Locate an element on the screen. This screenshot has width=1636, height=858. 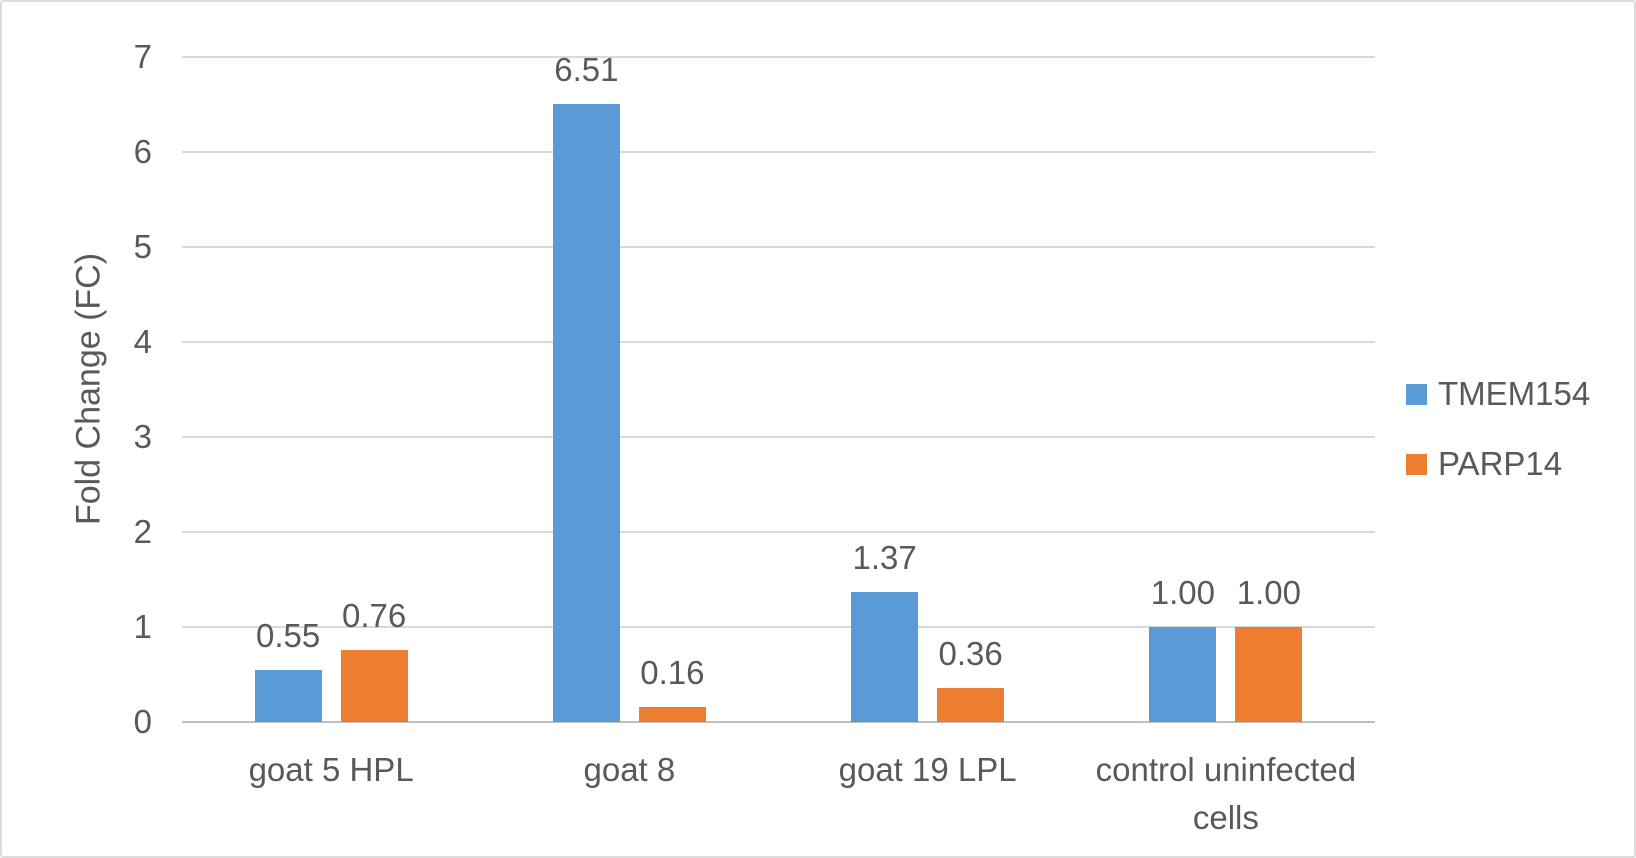
y-axis-tick-label: 4 is located at coordinates (142, 341).